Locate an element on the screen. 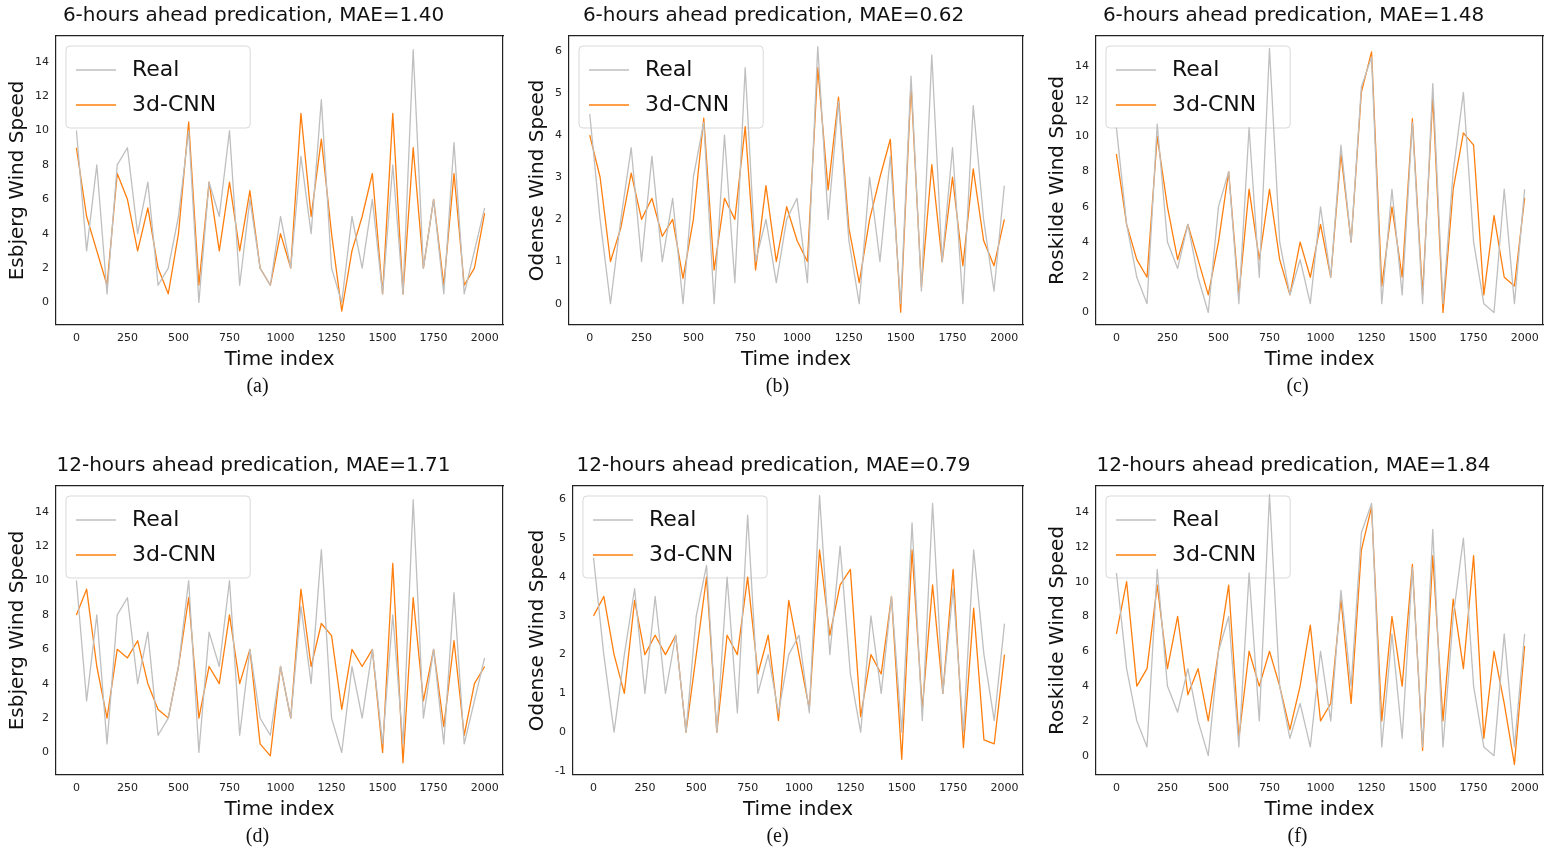 This screenshot has height=856, width=1549. y-tick-label: -1 is located at coordinates (560, 770).